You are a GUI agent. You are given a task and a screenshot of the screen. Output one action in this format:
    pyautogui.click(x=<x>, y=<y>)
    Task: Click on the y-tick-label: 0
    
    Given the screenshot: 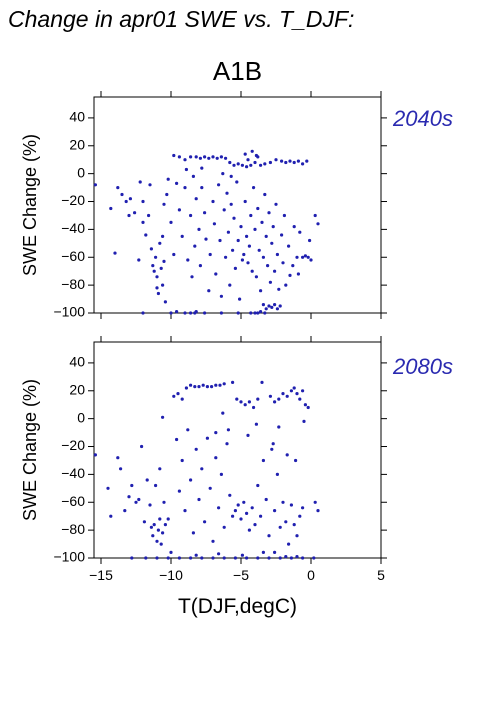 What is the action you would take?
    pyautogui.click(x=81, y=172)
    